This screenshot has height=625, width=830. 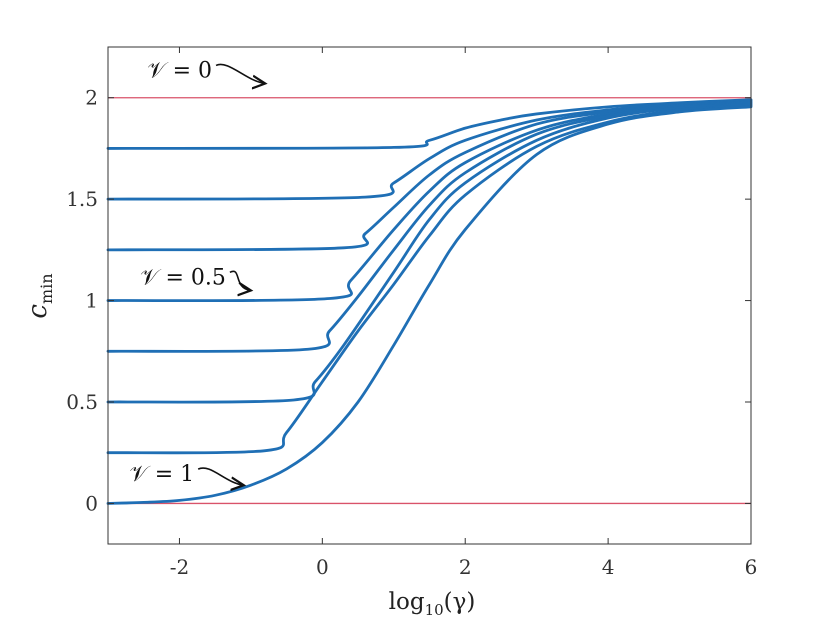 I want to click on annotation-label-1: 𝒱 = 0.5, so click(x=183, y=277).